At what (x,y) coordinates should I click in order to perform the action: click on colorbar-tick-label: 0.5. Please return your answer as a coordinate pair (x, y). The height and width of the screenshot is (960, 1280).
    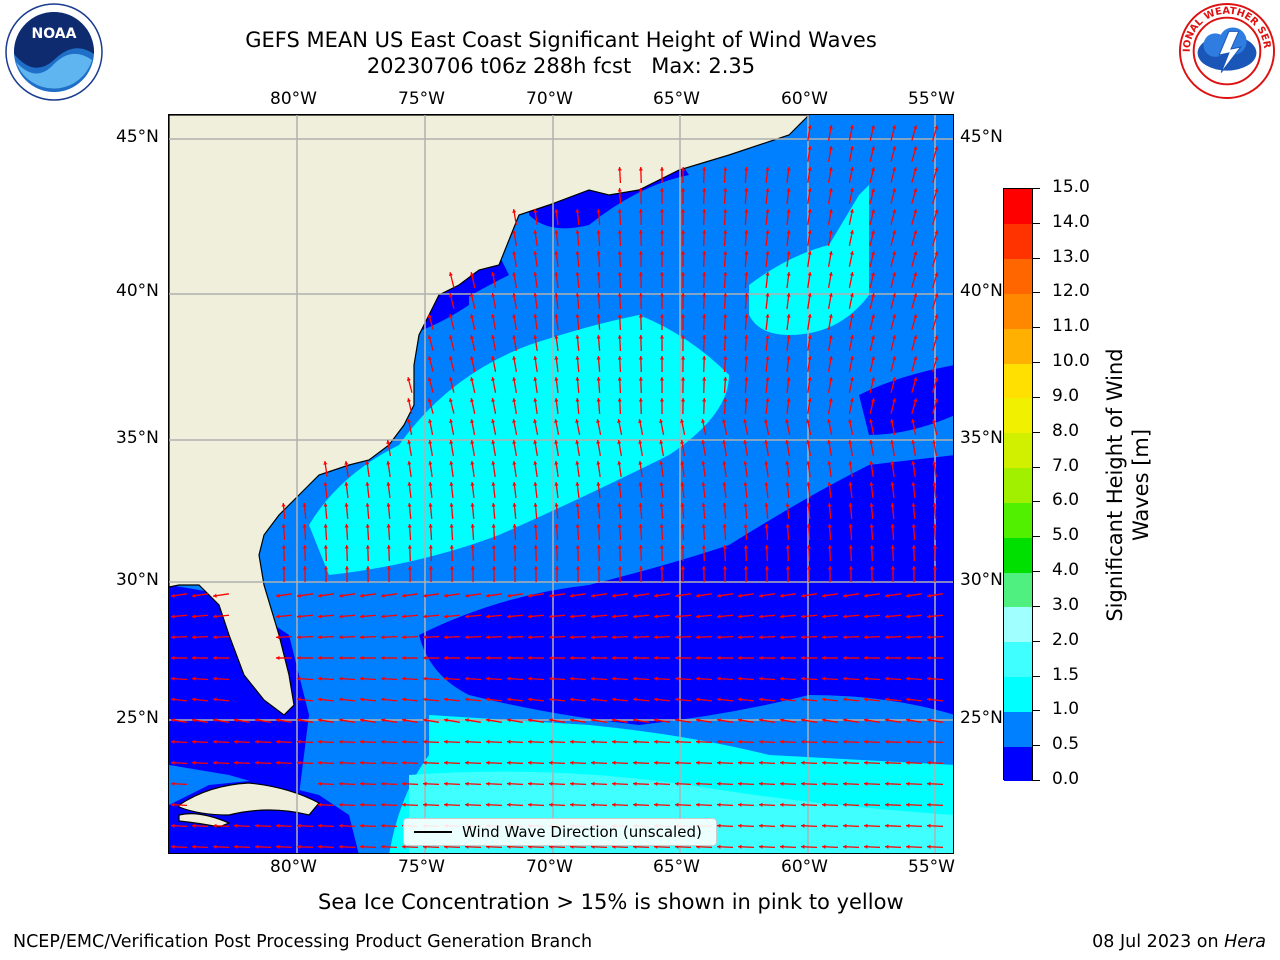
    Looking at the image, I should click on (1066, 744).